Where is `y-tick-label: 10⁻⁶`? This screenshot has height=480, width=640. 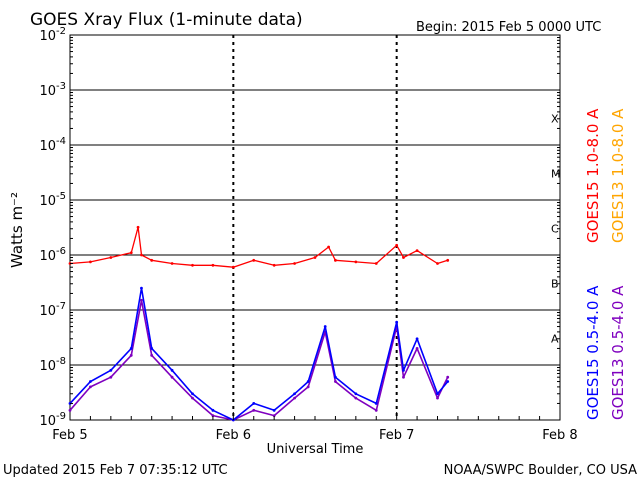 y-tick-label: 10⁻⁶ is located at coordinates (52, 255).